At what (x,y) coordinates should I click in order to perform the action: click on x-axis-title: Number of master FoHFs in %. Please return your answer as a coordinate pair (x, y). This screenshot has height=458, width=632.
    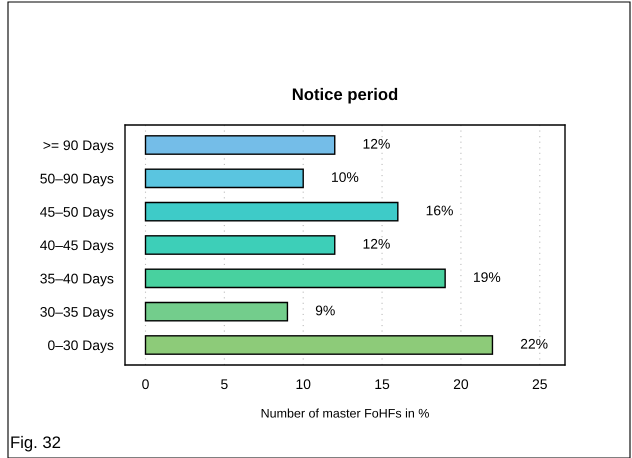
    Looking at the image, I should click on (345, 413).